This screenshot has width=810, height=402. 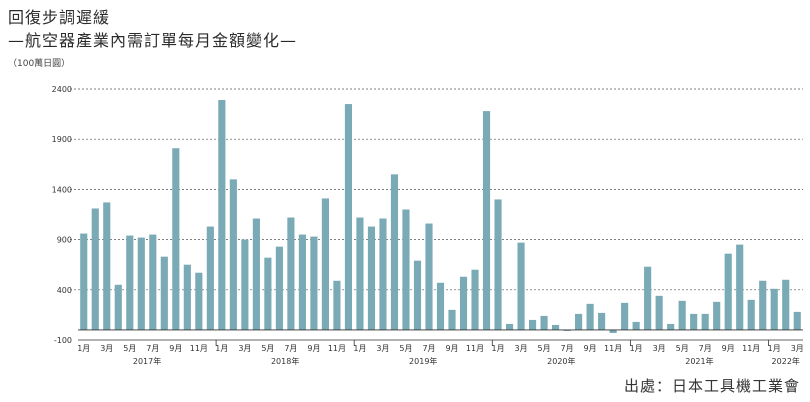 What do you see at coordinates (59, 17) in the screenshot?
I see `chart-title: 回復步調遲緩` at bounding box center [59, 17].